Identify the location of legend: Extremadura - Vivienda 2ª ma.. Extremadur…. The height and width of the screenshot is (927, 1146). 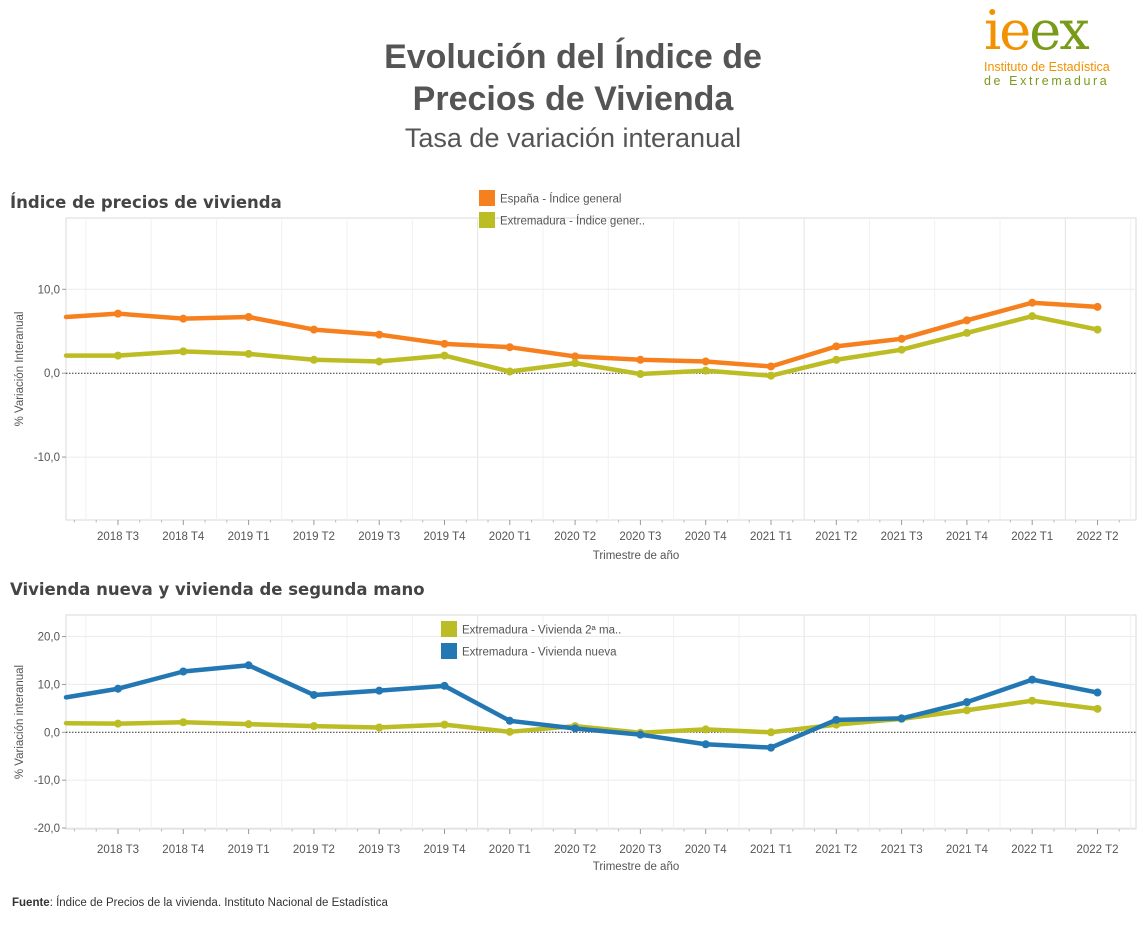
(531, 640).